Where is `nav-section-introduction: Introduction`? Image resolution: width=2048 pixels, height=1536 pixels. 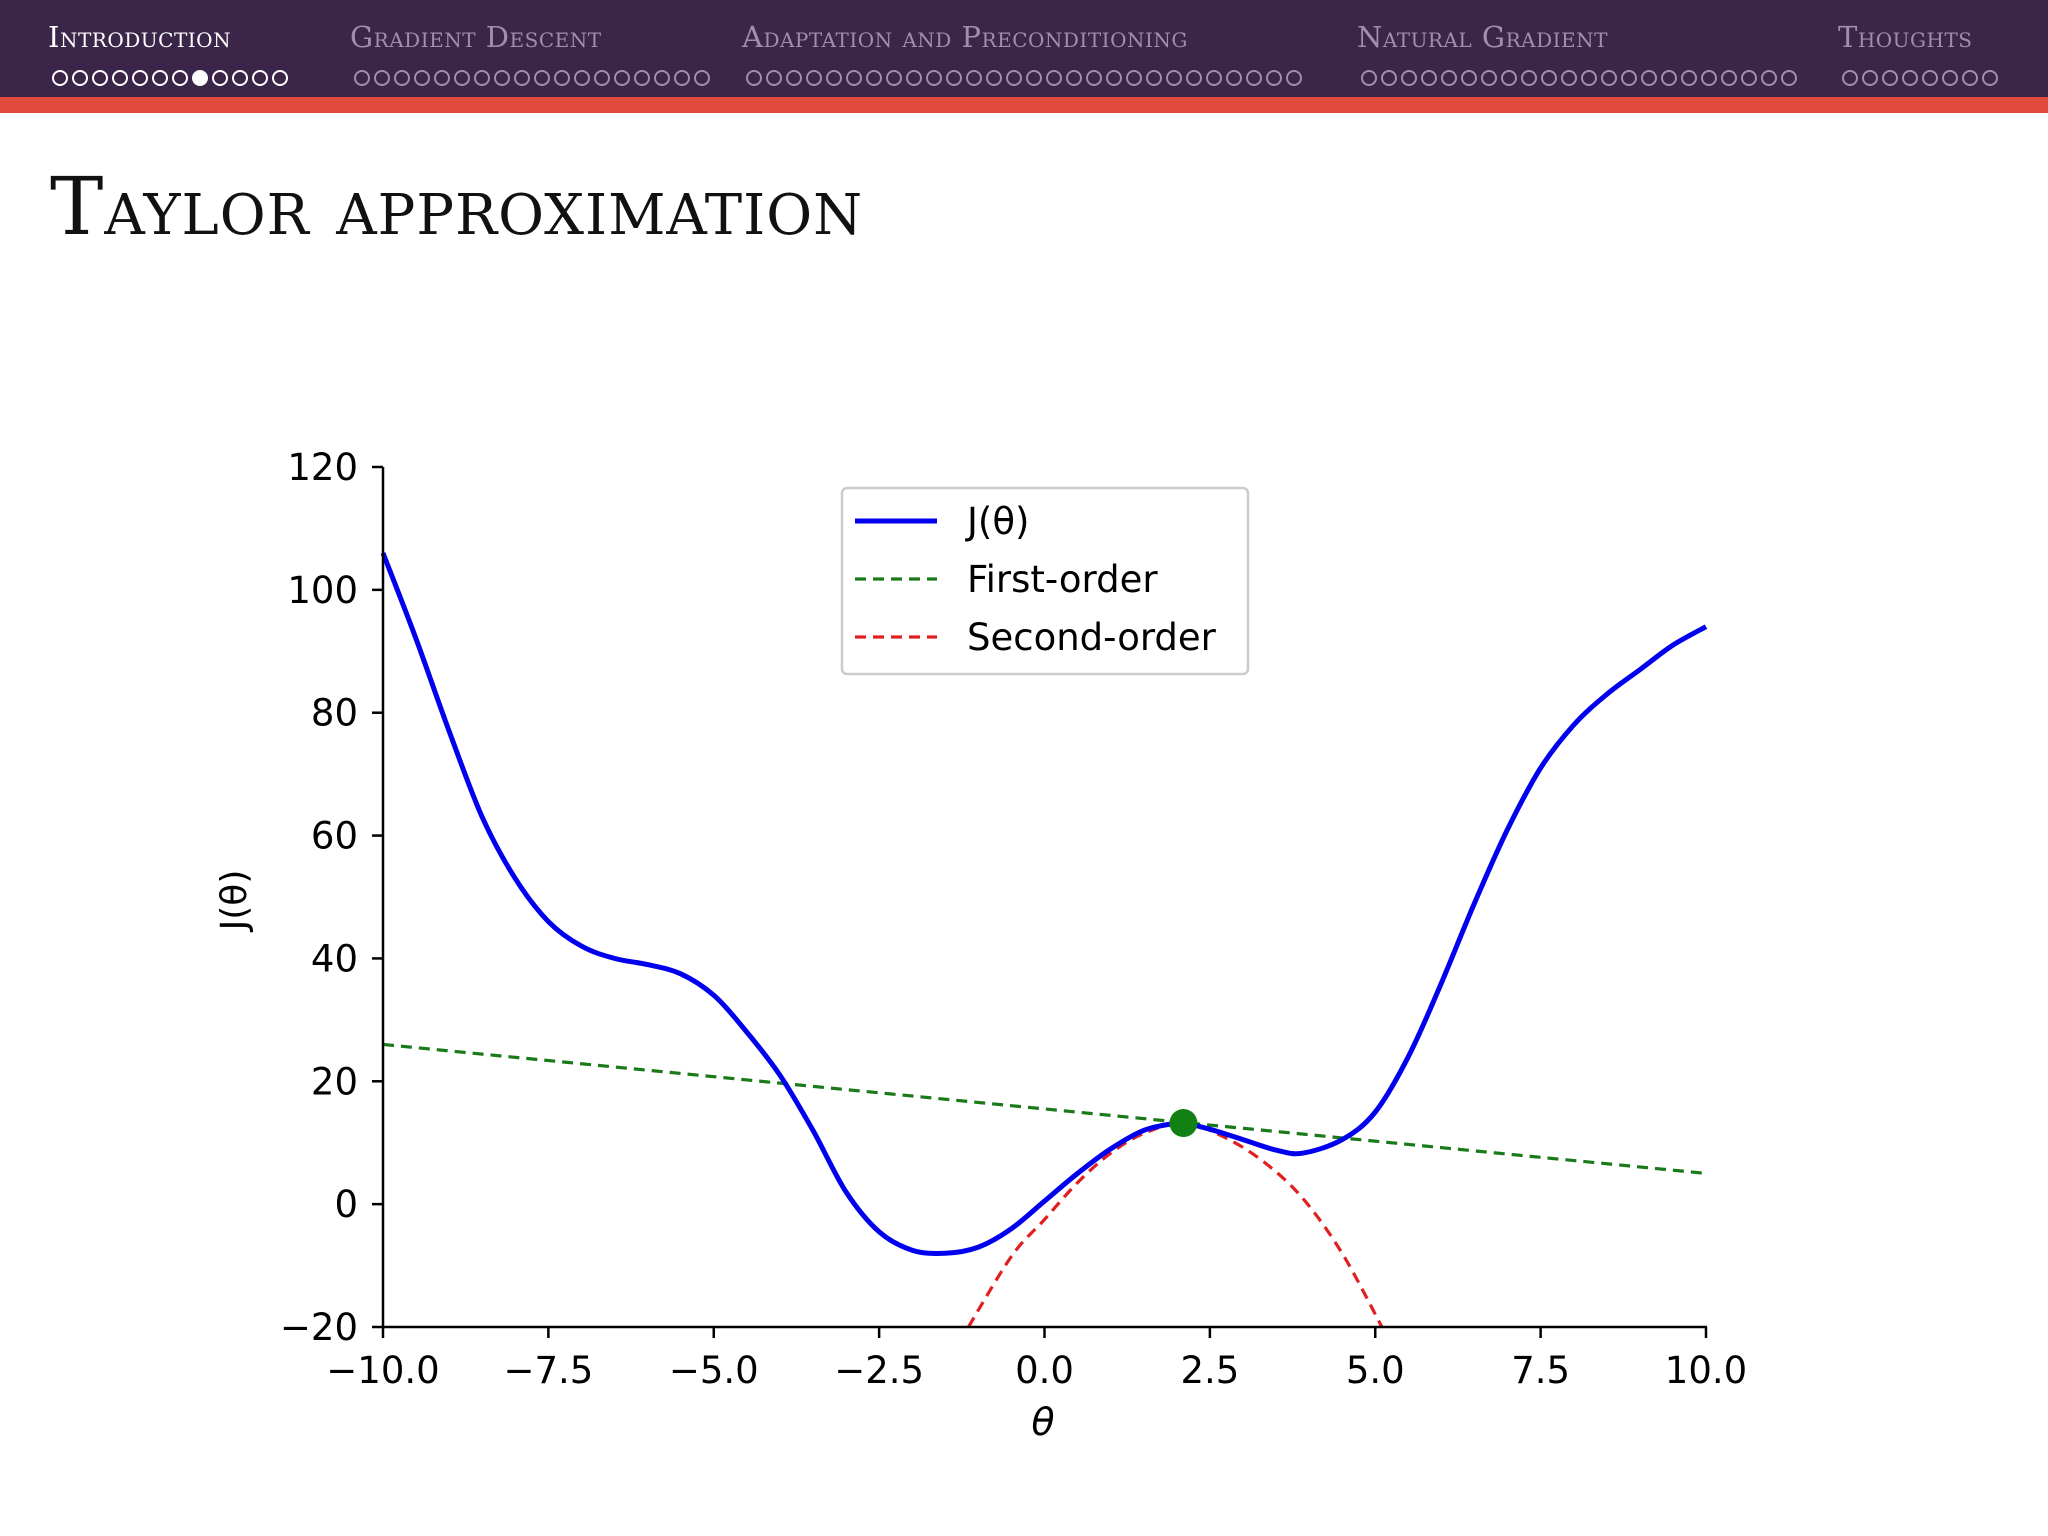
nav-section-introduction: Introduction is located at coordinates (140, 37).